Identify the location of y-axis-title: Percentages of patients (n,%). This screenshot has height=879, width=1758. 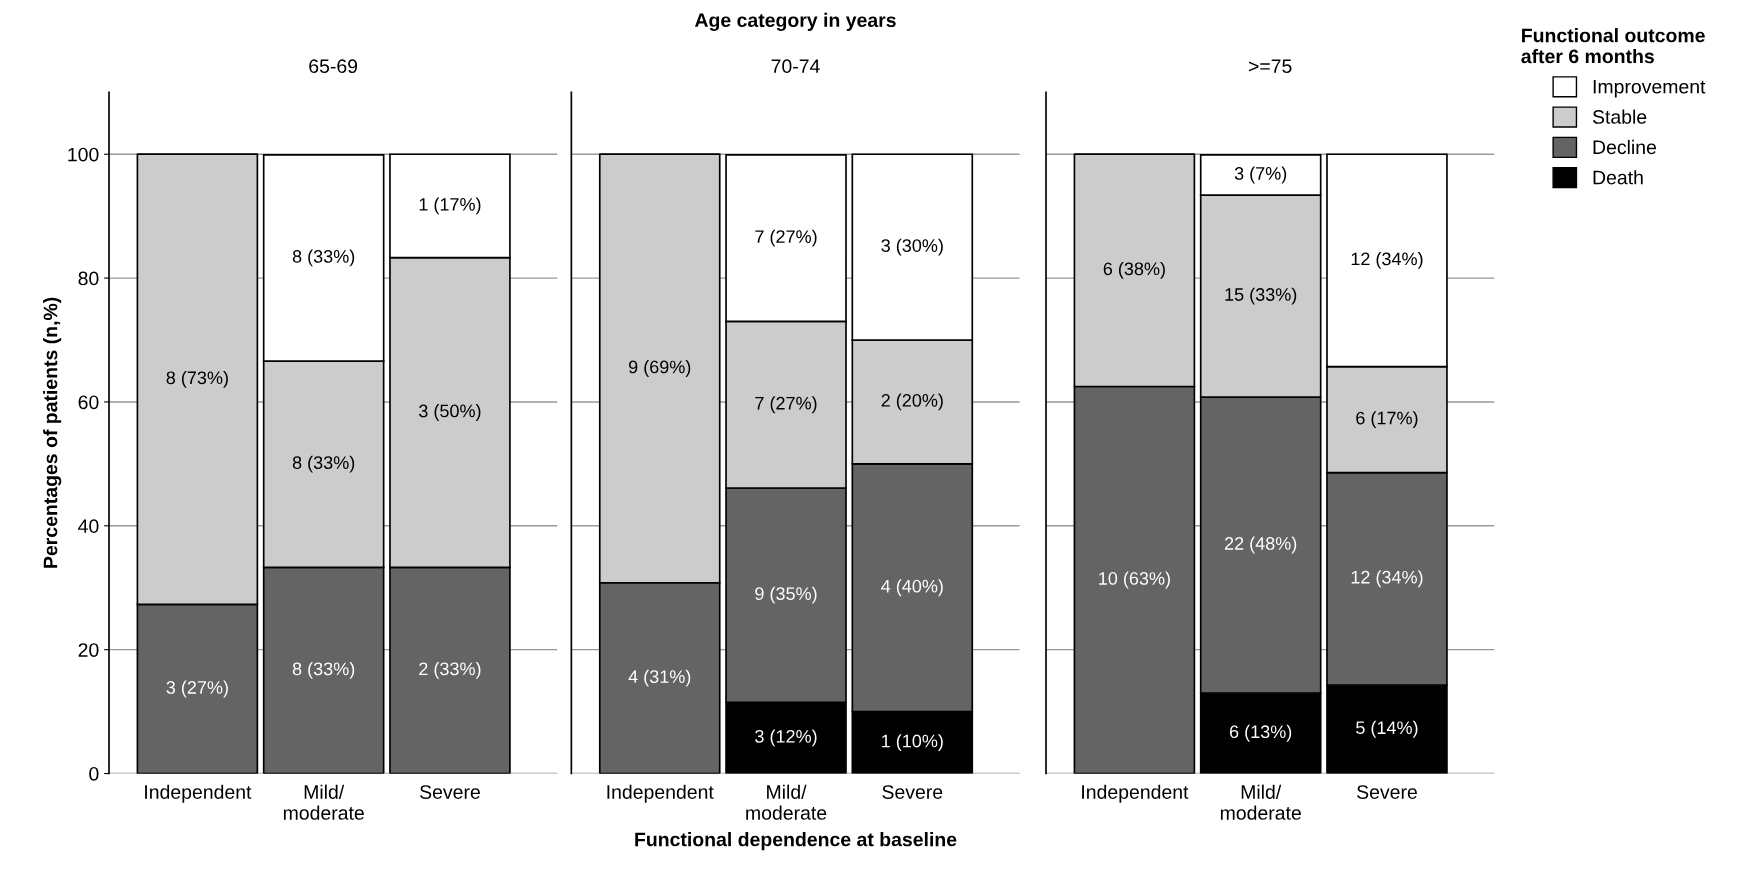
(52, 432).